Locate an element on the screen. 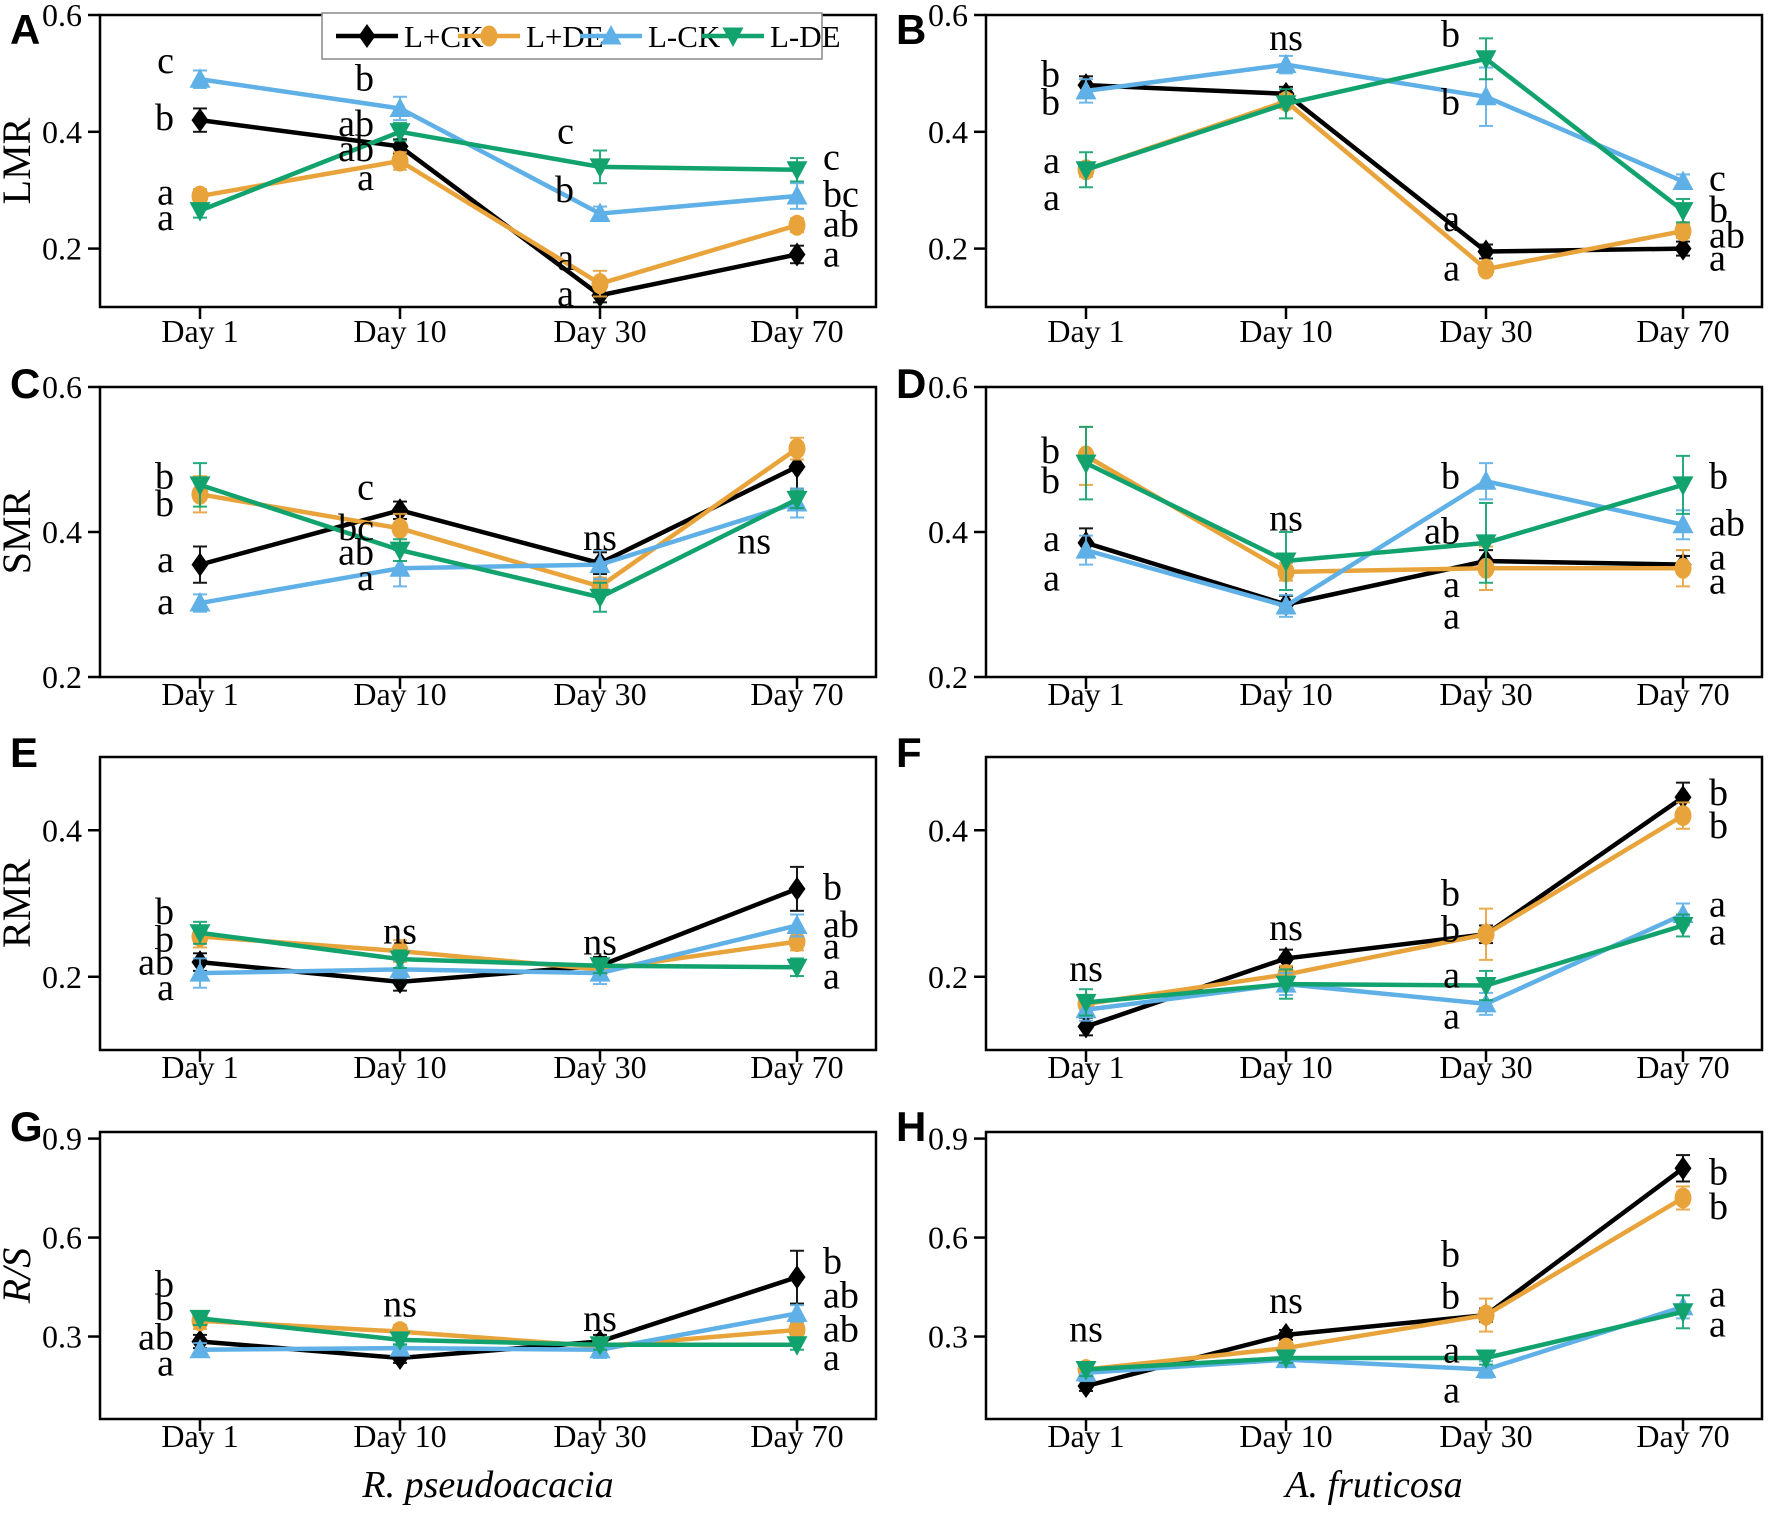 This screenshot has width=1772, height=1515. legend-circle-icon is located at coordinates (489, 36).